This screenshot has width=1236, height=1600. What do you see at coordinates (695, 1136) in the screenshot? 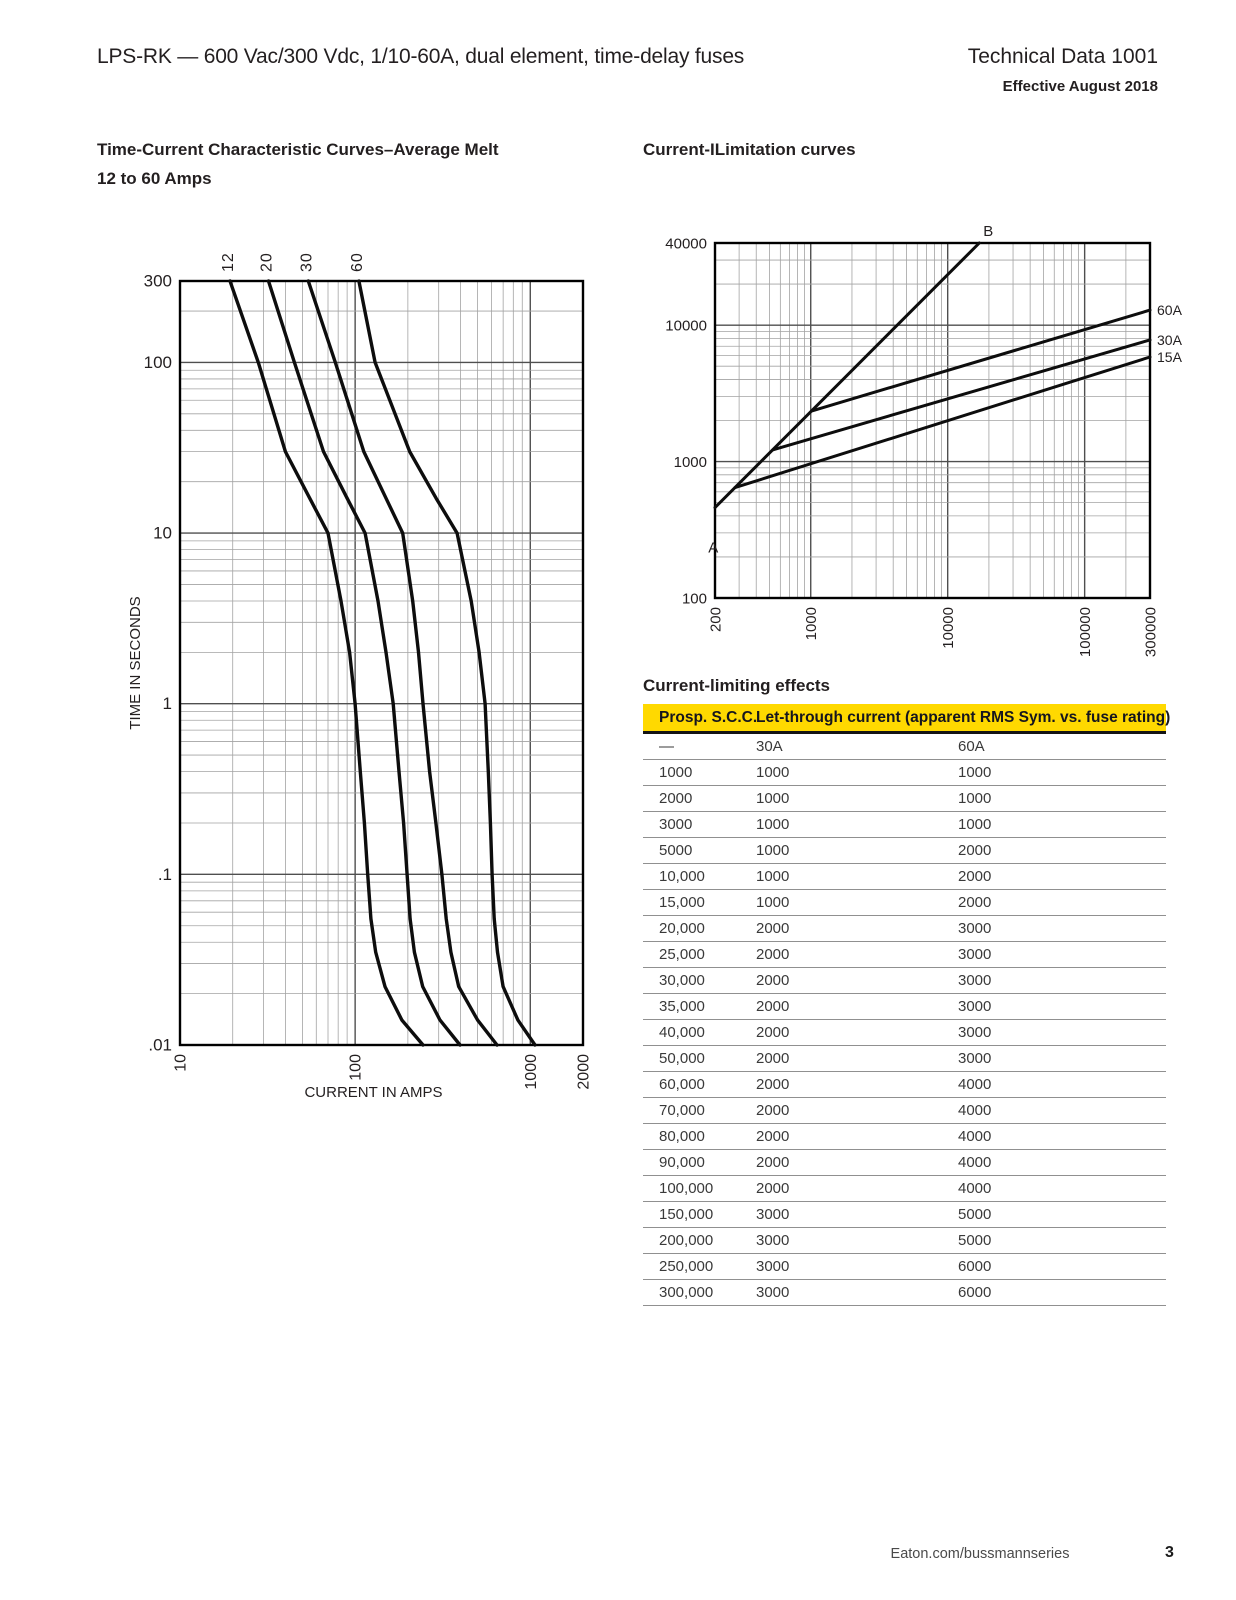
I see `table-cell: 80,000` at bounding box center [695, 1136].